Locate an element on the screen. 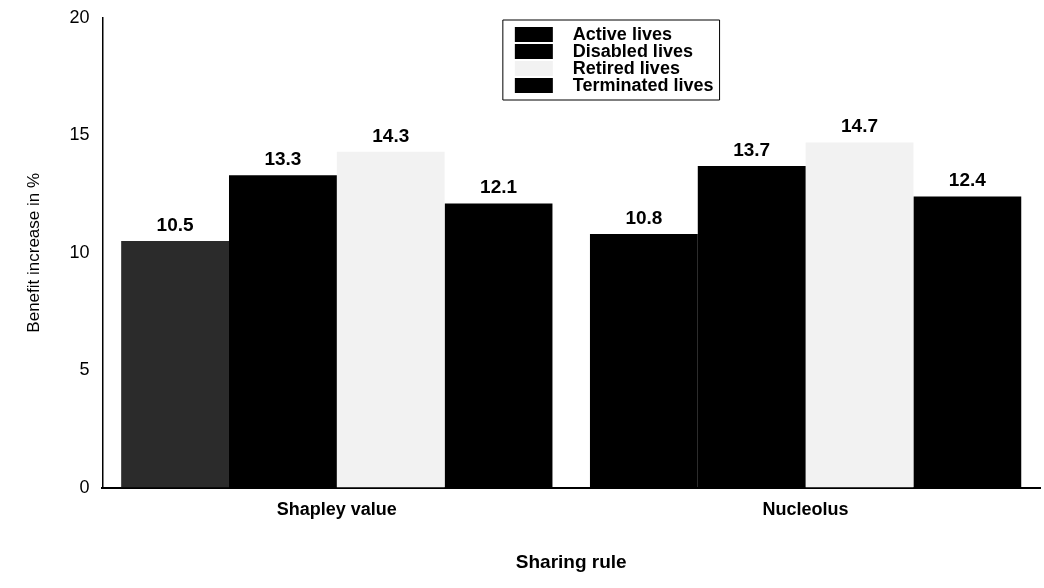  x-axis-title: Sharing rule is located at coordinates (571, 561).